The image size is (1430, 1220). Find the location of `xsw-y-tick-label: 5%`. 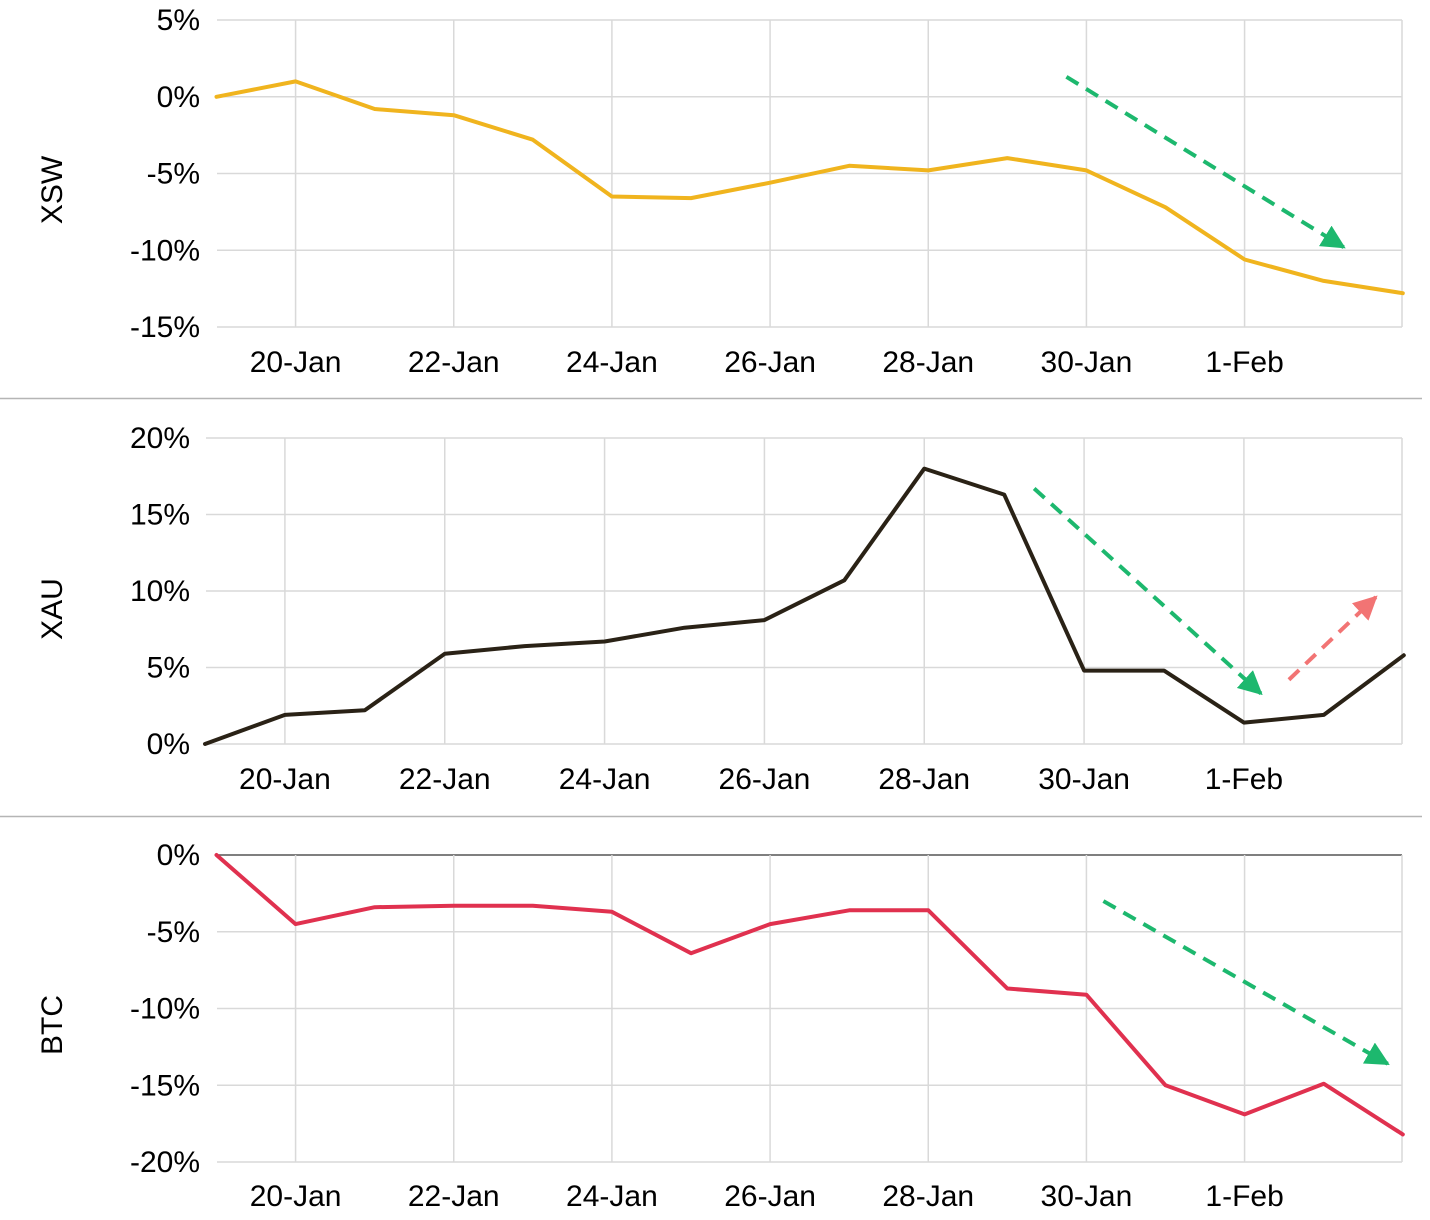

xsw-y-tick-label: 5% is located at coordinates (178, 20).